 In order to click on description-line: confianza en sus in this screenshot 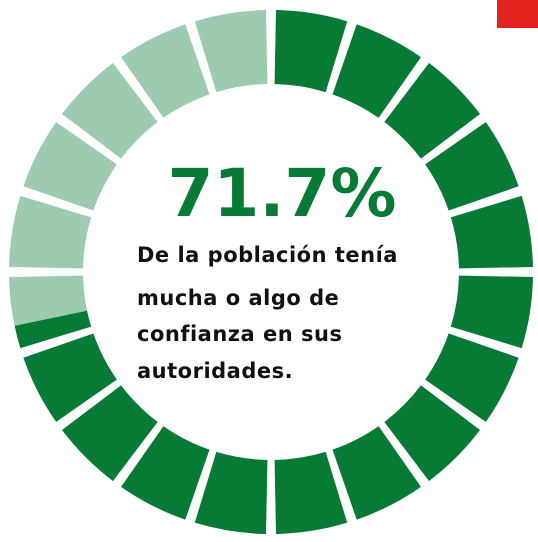, I will do `click(239, 334)`.